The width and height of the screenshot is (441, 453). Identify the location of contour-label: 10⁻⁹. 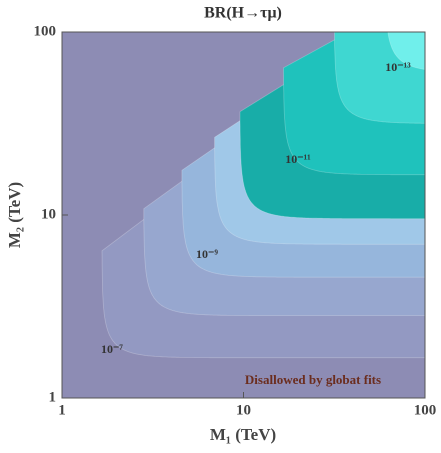
(207, 254).